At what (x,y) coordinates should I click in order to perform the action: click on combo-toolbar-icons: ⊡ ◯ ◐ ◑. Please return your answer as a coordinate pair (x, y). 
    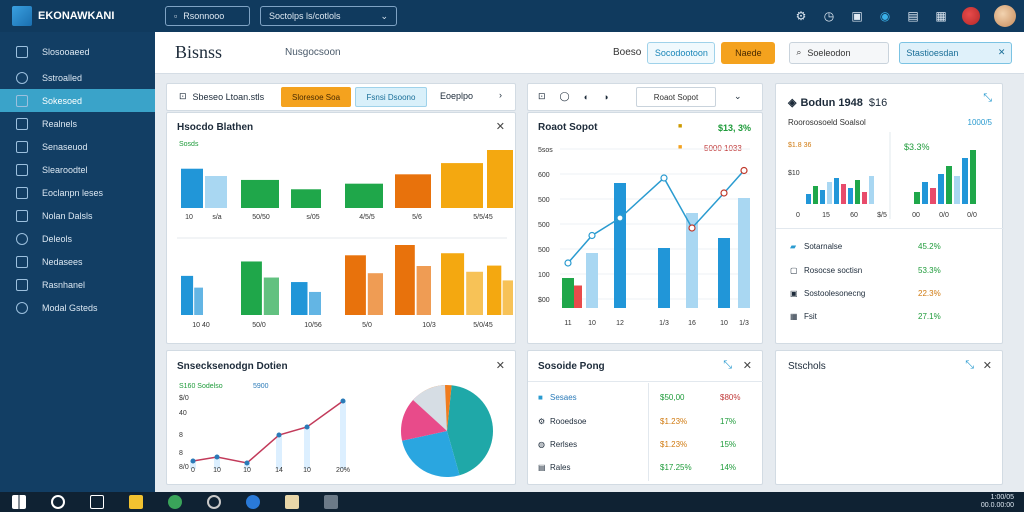
    Looking at the image, I should click on (573, 96).